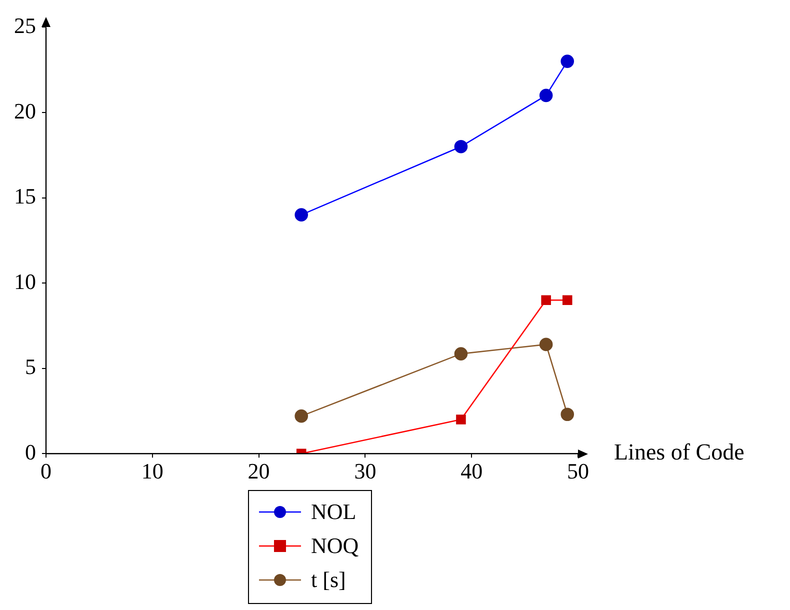 Image resolution: width=790 pixels, height=610 pixels. I want to click on x-tick-label: 50, so click(578, 471).